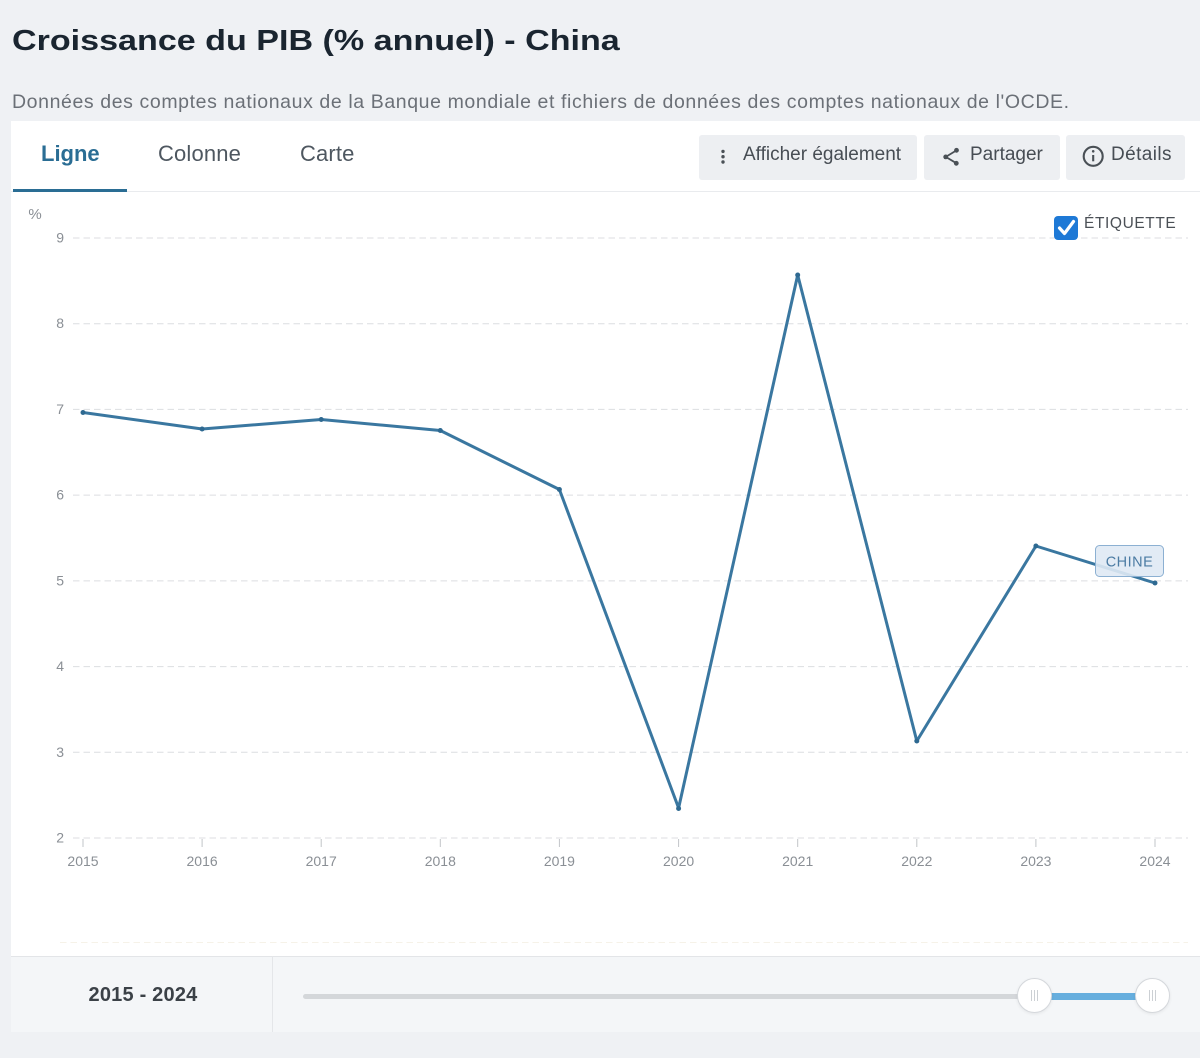  I want to click on svg-text: 2018, so click(440, 861).